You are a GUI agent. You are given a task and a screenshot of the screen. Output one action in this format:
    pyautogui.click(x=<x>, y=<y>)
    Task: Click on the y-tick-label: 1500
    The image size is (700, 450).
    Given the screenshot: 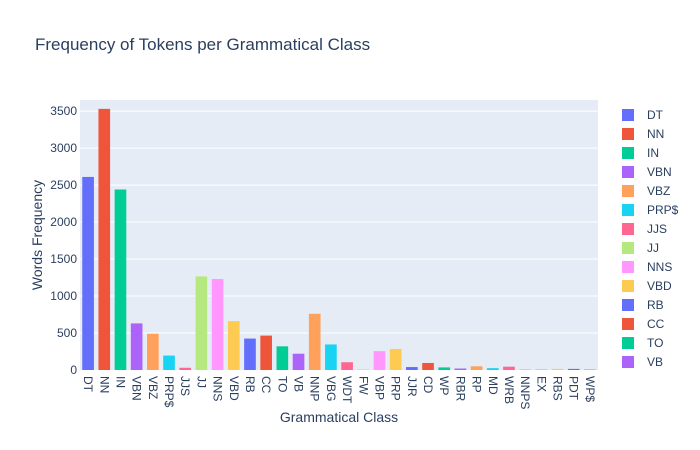 What is the action you would take?
    pyautogui.click(x=63, y=259)
    